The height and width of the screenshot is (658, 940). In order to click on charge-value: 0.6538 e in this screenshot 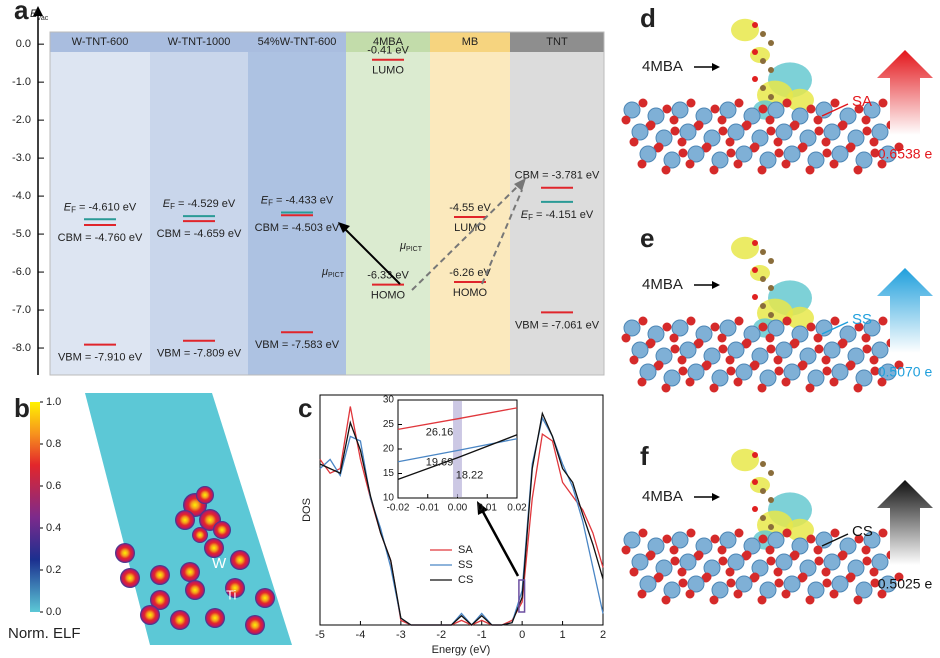, I will do `click(905, 154)`.